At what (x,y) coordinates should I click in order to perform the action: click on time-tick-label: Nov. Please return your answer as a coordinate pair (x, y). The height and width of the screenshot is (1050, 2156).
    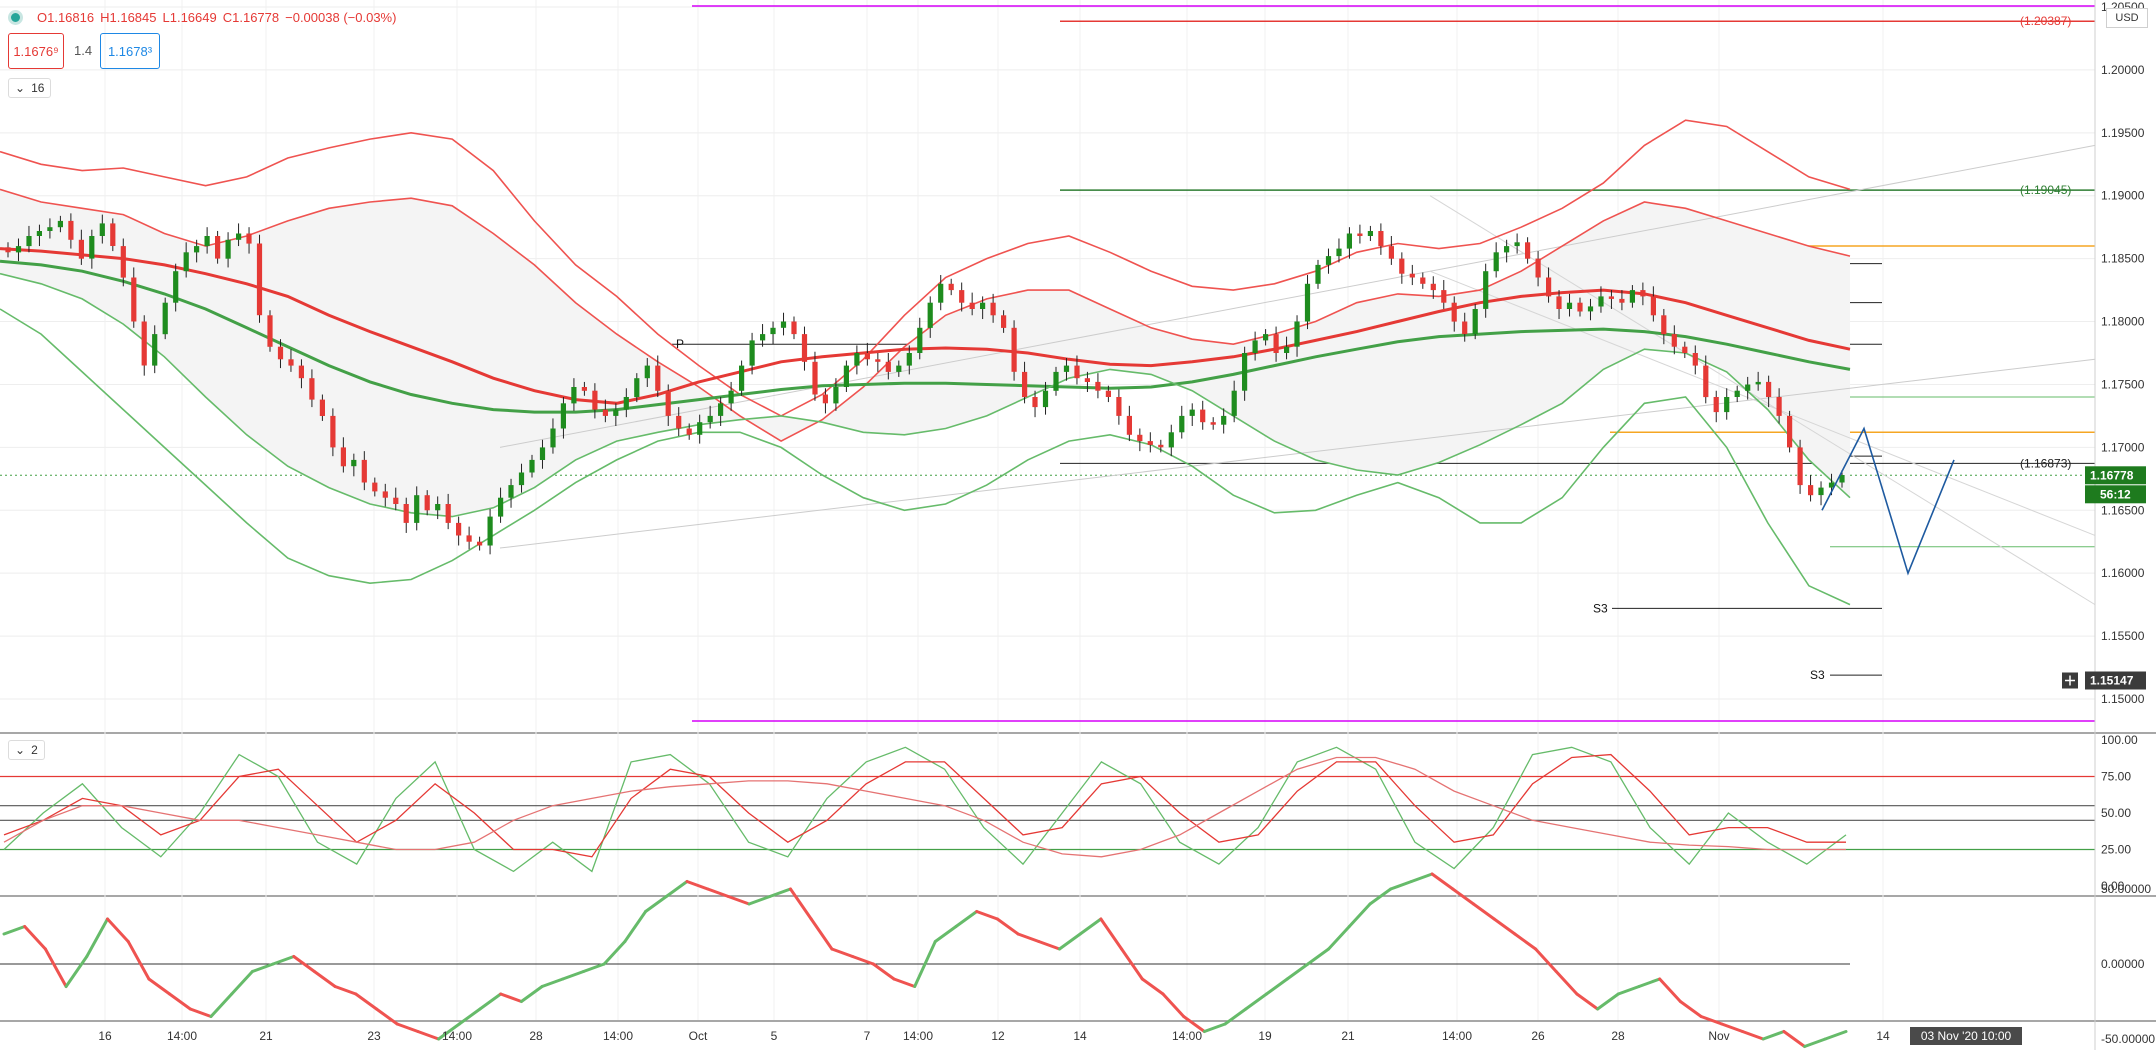
    Looking at the image, I should click on (1718, 1036).